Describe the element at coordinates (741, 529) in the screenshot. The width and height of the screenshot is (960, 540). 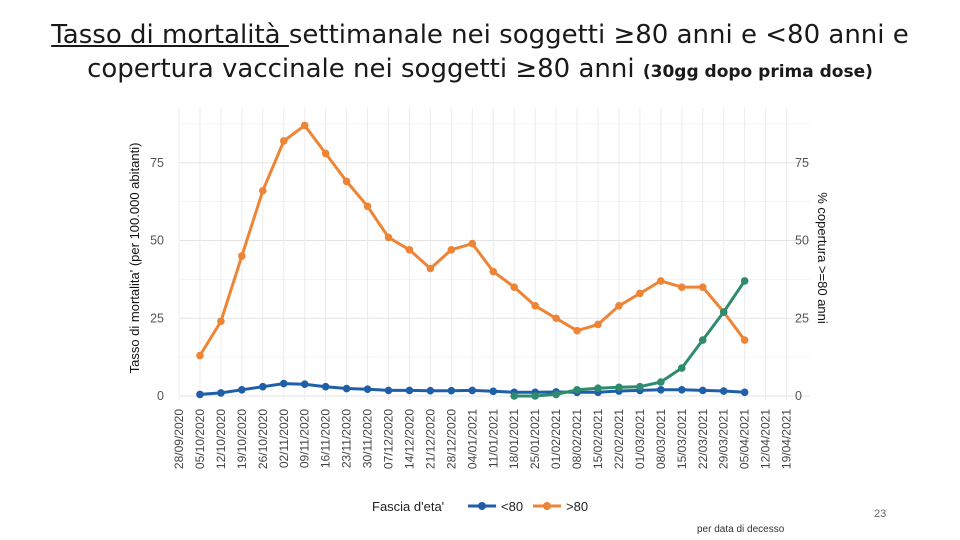
I see `chart-caption: per data di decesso` at that location.